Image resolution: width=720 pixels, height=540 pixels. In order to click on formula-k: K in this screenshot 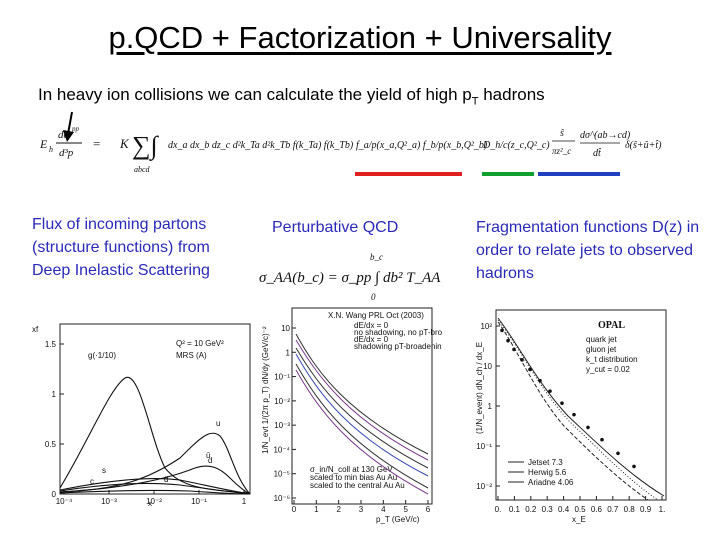, I will do `click(124, 143)`.